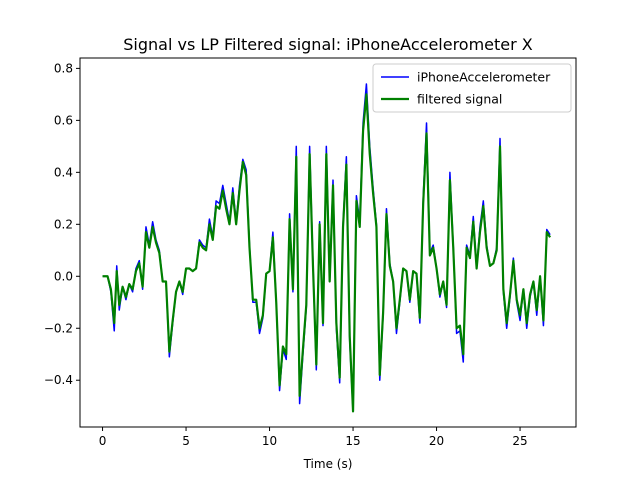  I want to click on x-tick-label: 25, so click(519, 441).